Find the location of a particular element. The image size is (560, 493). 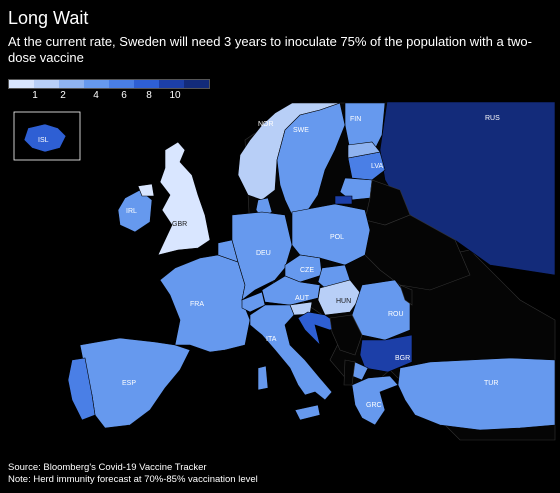

label-GBR: GBR is located at coordinates (179, 224).